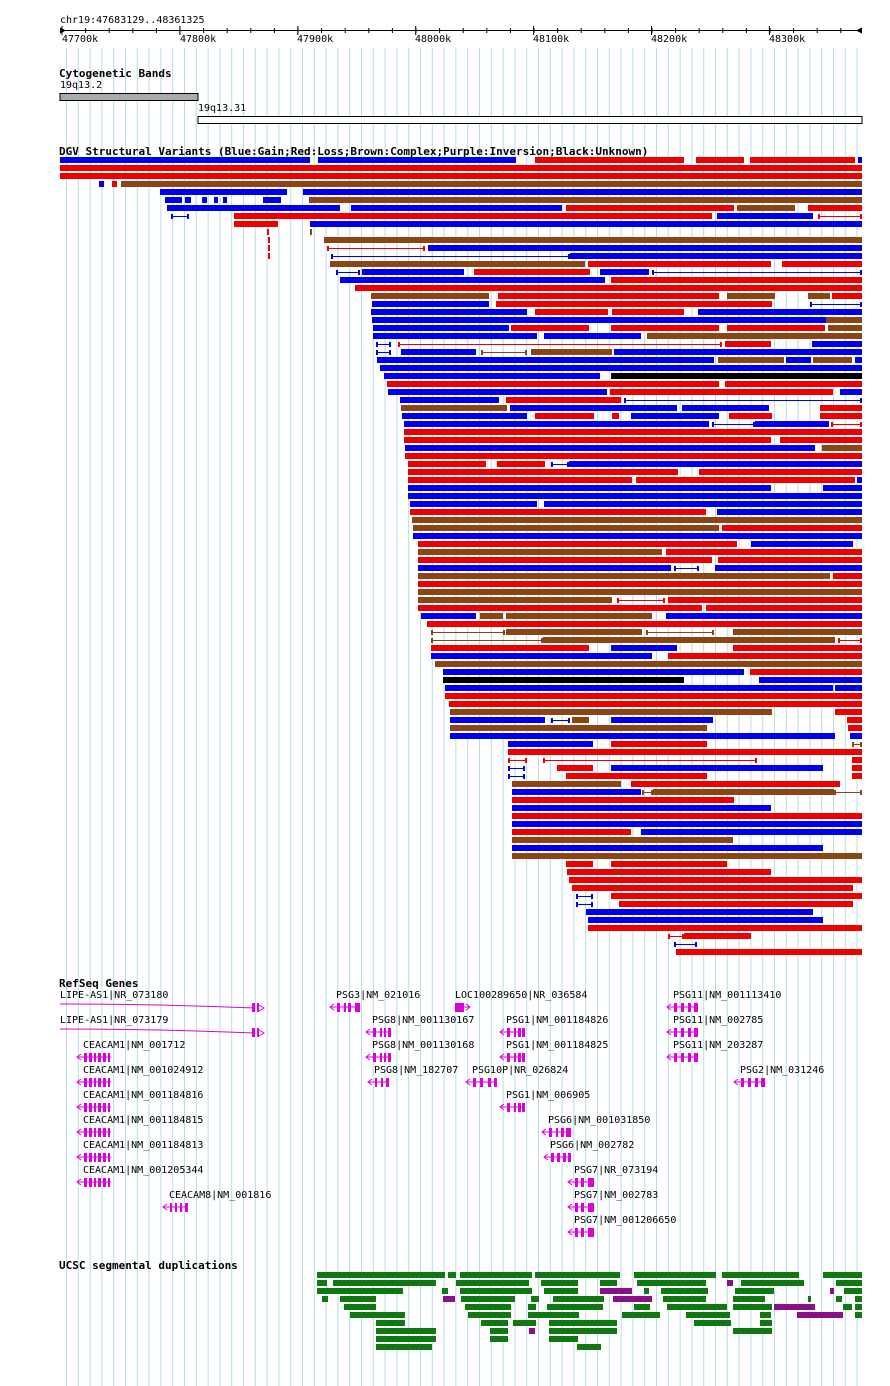  What do you see at coordinates (589, 1311) in the screenshot?
I see `segdup-track` at bounding box center [589, 1311].